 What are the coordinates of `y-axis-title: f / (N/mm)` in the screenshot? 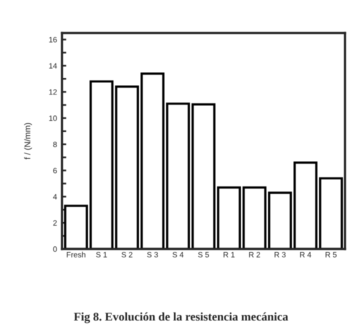 It's located at (28, 141).